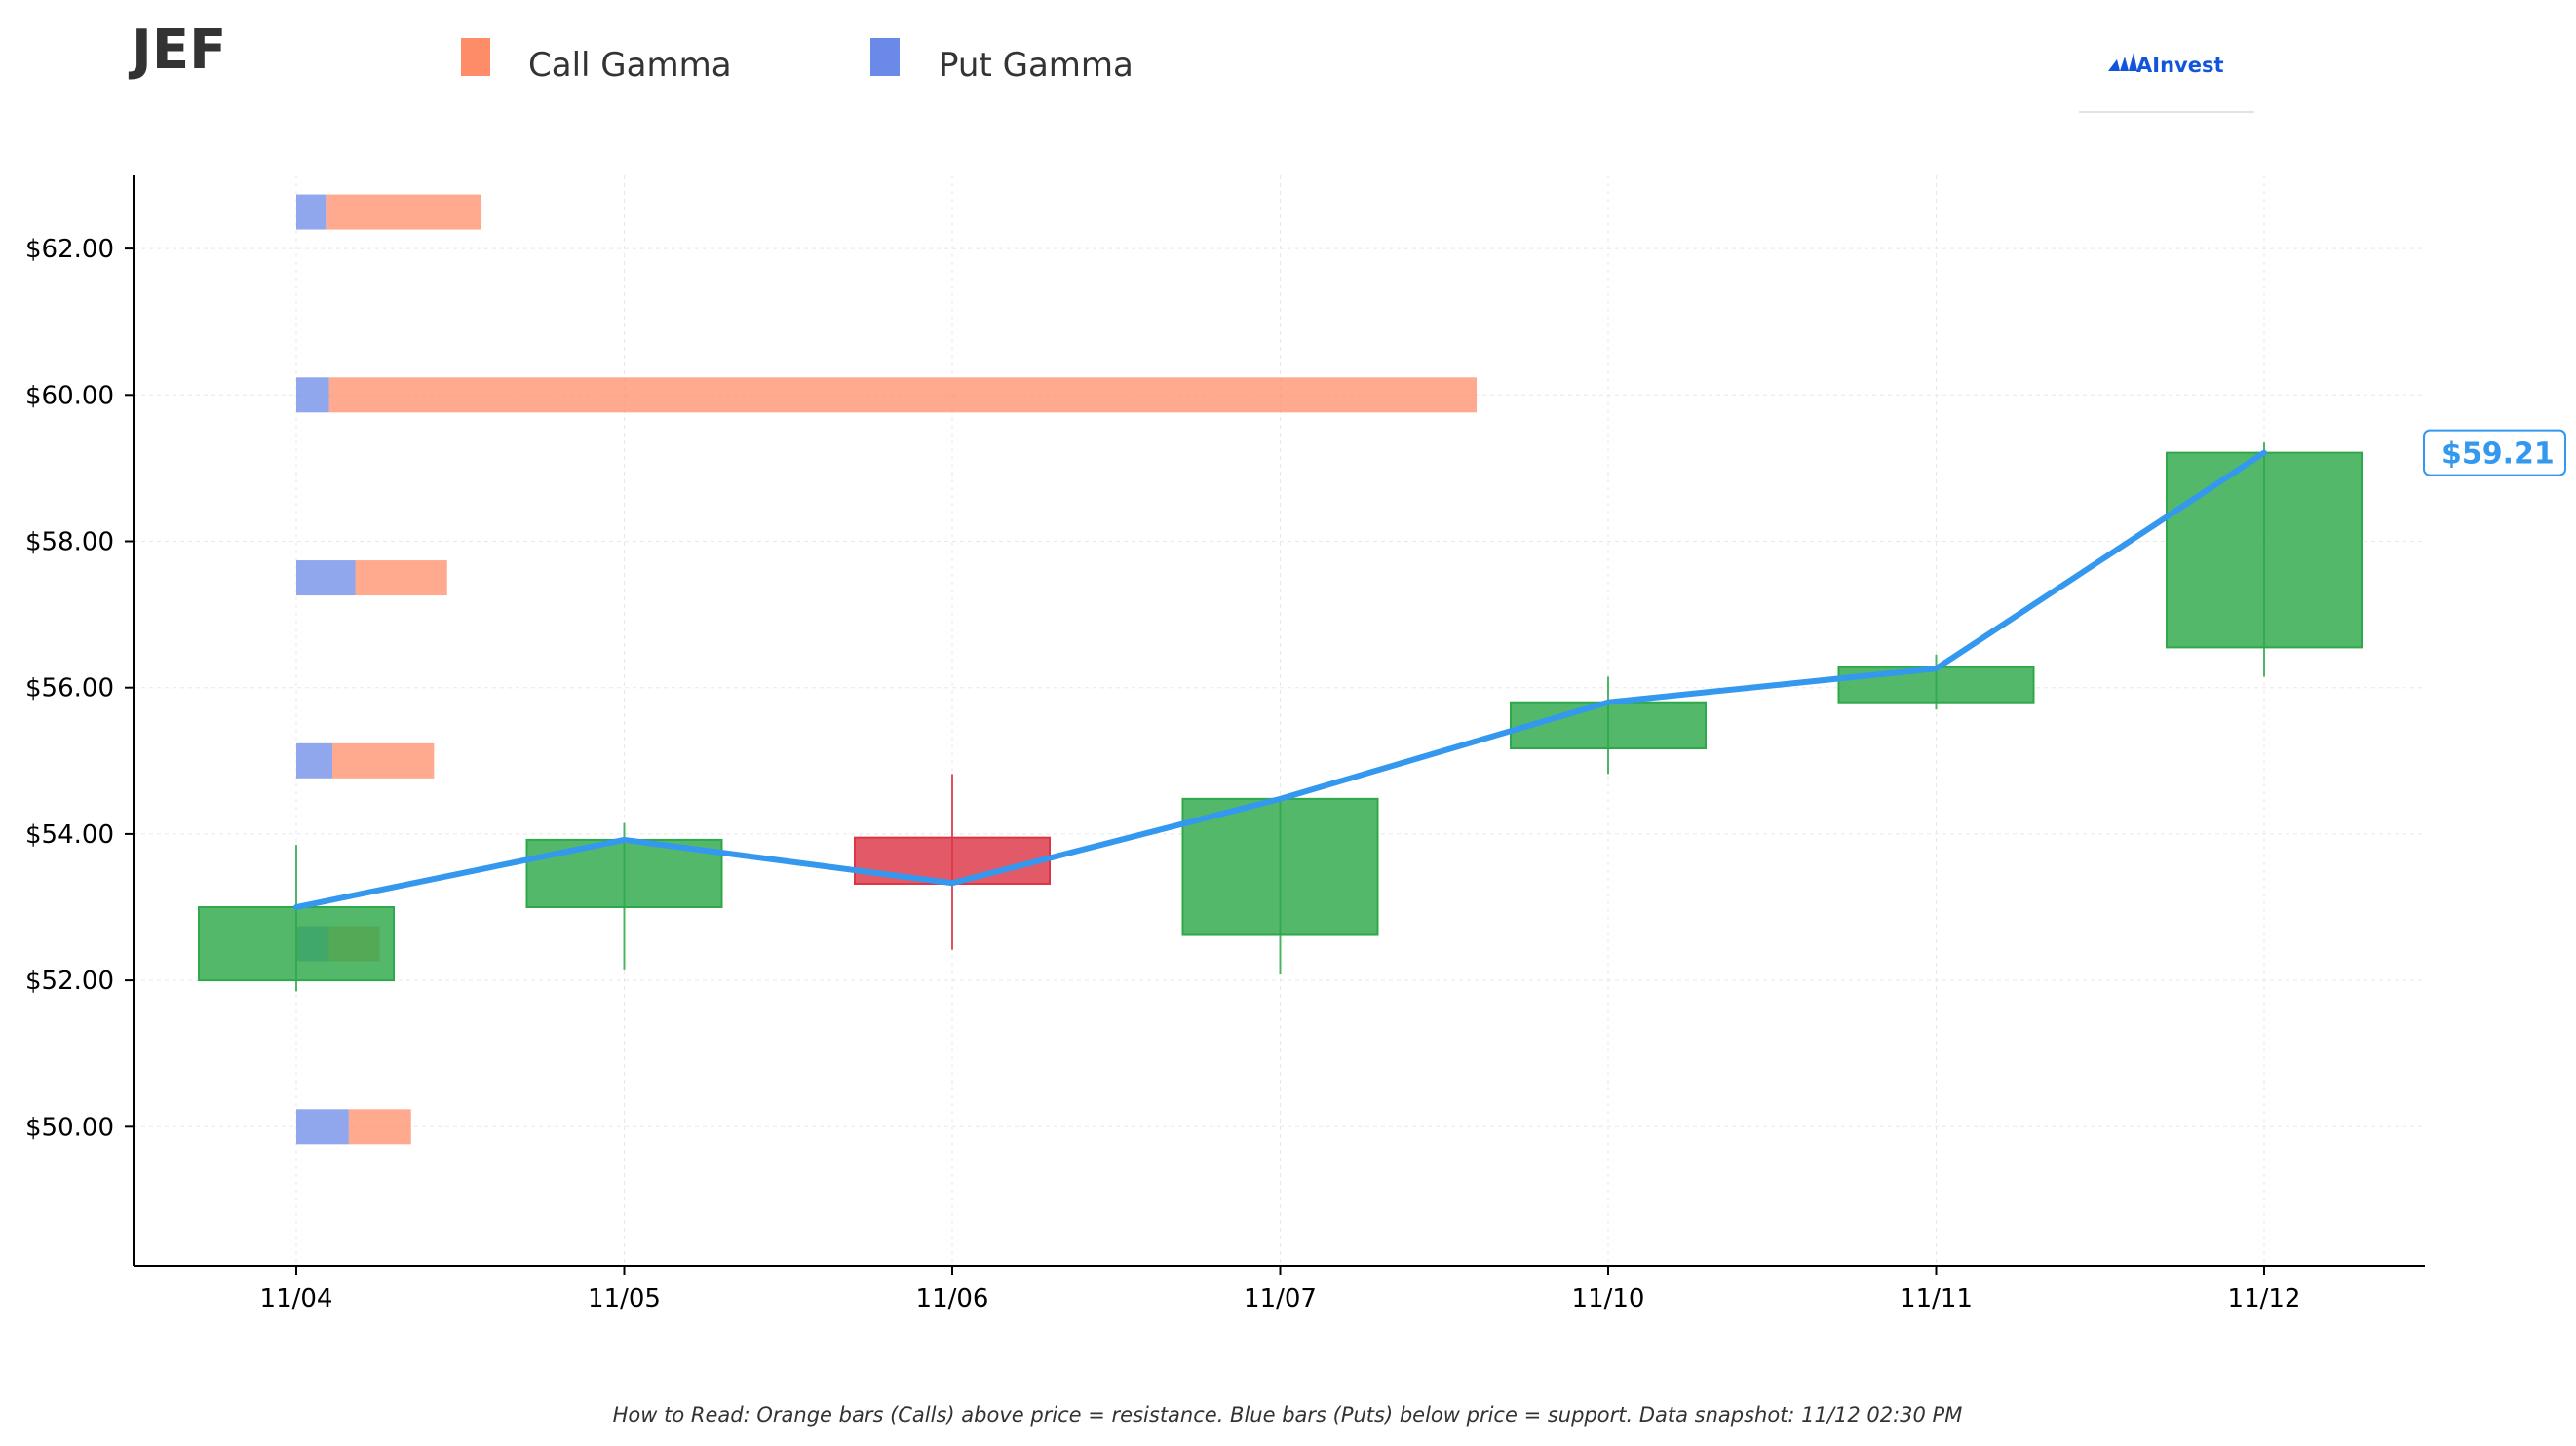  I want to click on current-price-box, so click(2494, 452).